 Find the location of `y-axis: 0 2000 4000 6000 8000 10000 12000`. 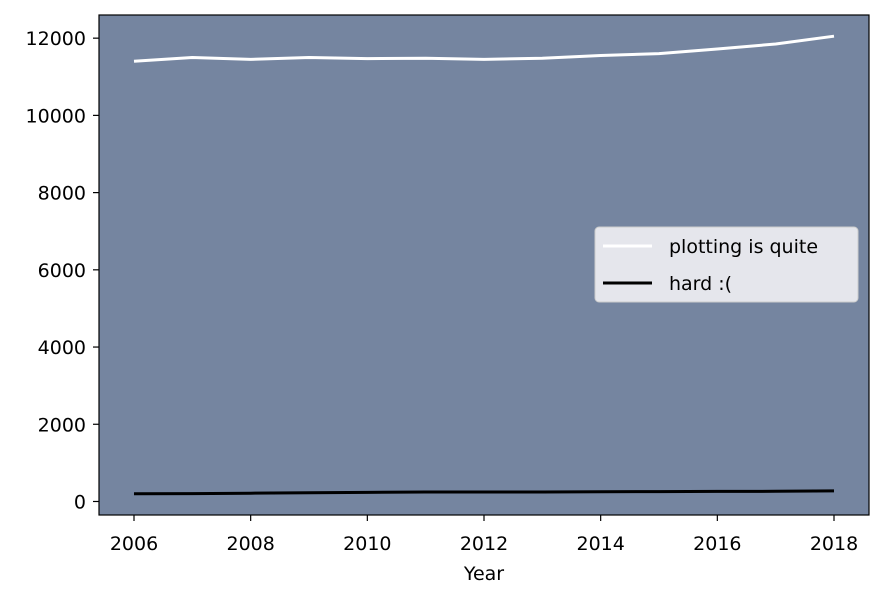

y-axis: 0 2000 4000 6000 8000 10000 12000 is located at coordinates (62, 270).